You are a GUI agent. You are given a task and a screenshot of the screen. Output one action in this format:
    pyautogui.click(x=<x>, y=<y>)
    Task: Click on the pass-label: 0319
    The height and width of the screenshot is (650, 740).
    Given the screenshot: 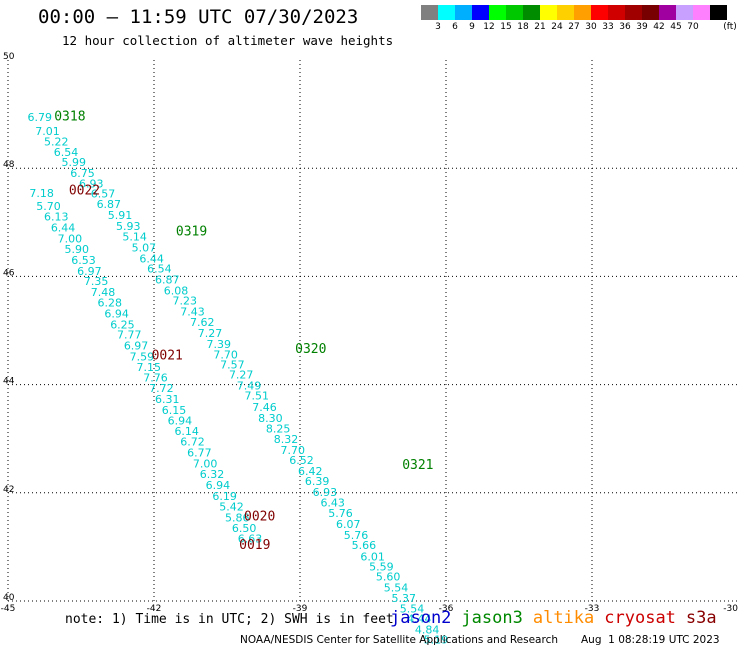 What is the action you would take?
    pyautogui.click(x=191, y=231)
    